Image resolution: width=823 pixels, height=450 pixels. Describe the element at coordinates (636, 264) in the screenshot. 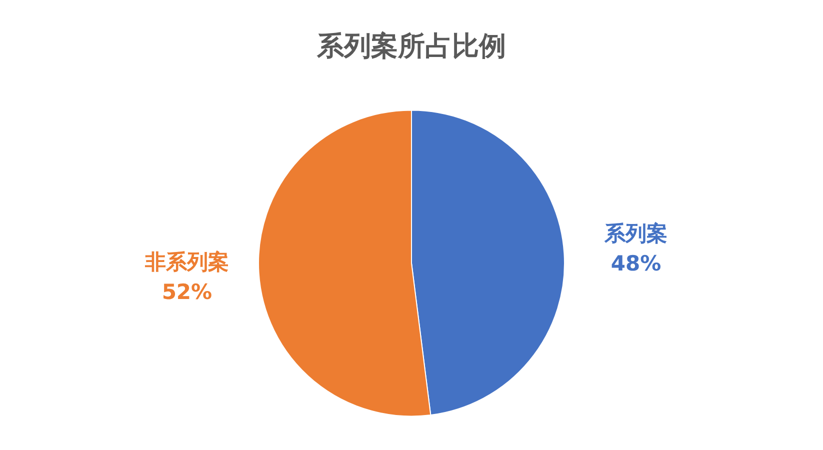

I see `data-label: 48%` at that location.